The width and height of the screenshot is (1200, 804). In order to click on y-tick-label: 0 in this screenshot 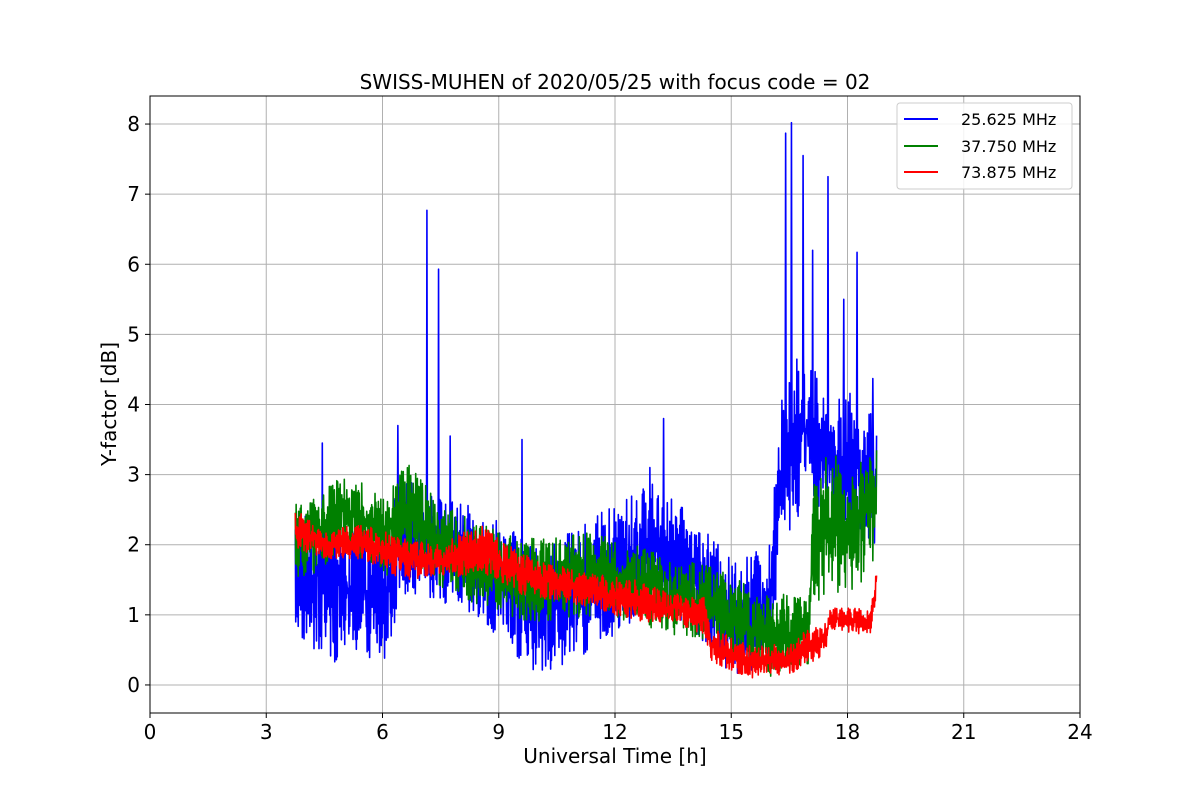, I will do `click(133, 685)`.